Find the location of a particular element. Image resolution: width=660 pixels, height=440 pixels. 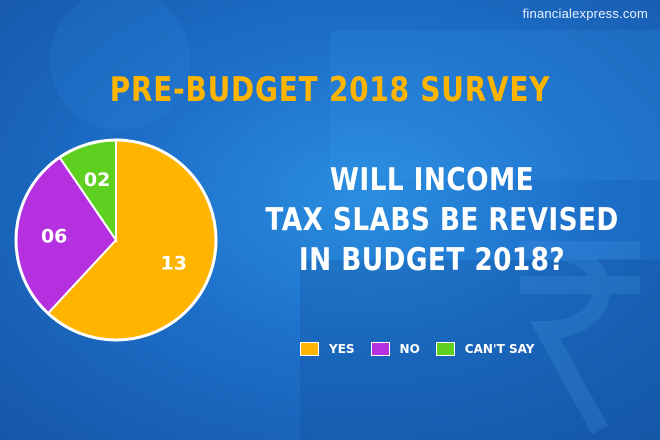

pie-data-label: 06 is located at coordinates (54, 236).